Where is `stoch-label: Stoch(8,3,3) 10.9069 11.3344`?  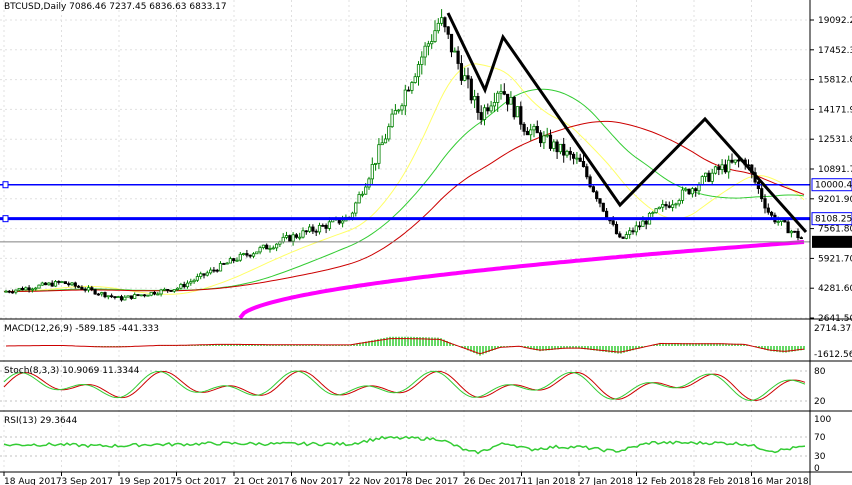
stoch-label: Stoch(8,3,3) 10.9069 11.3344 is located at coordinates (72, 371).